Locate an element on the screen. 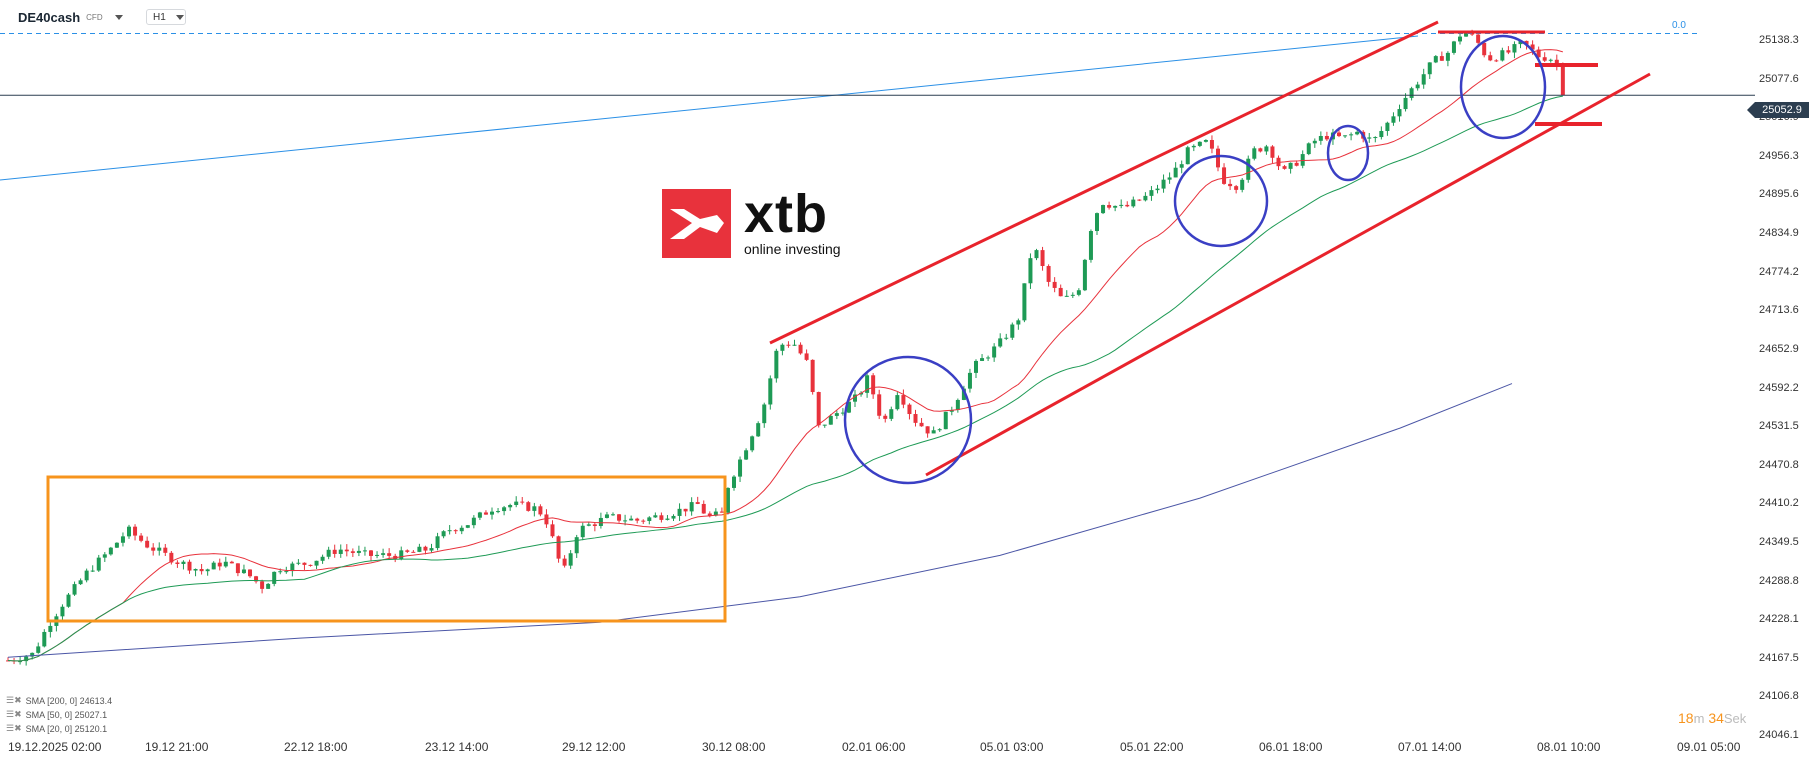 Image resolution: width=1815 pixels, height=761 pixels. y-tick-label: 24046.1 is located at coordinates (1779, 735).